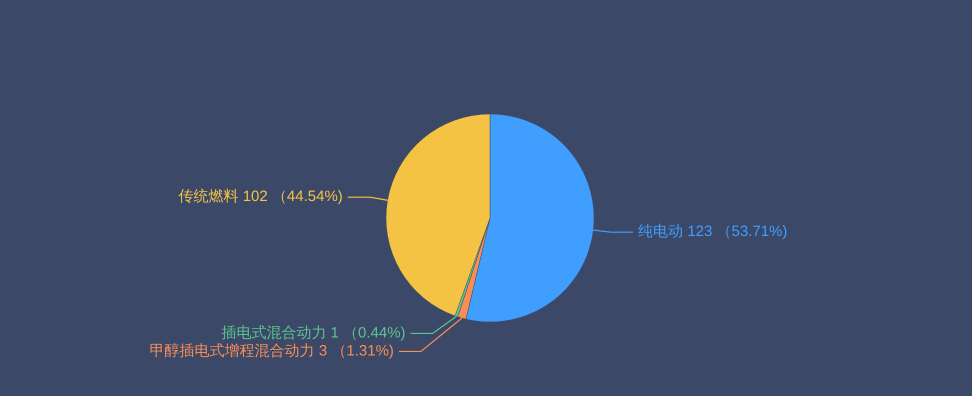 The height and width of the screenshot is (396, 972). Describe the element at coordinates (313, 333) in the screenshot. I see `slice-label: 插电式混合动力 1 （0.44%)` at that location.